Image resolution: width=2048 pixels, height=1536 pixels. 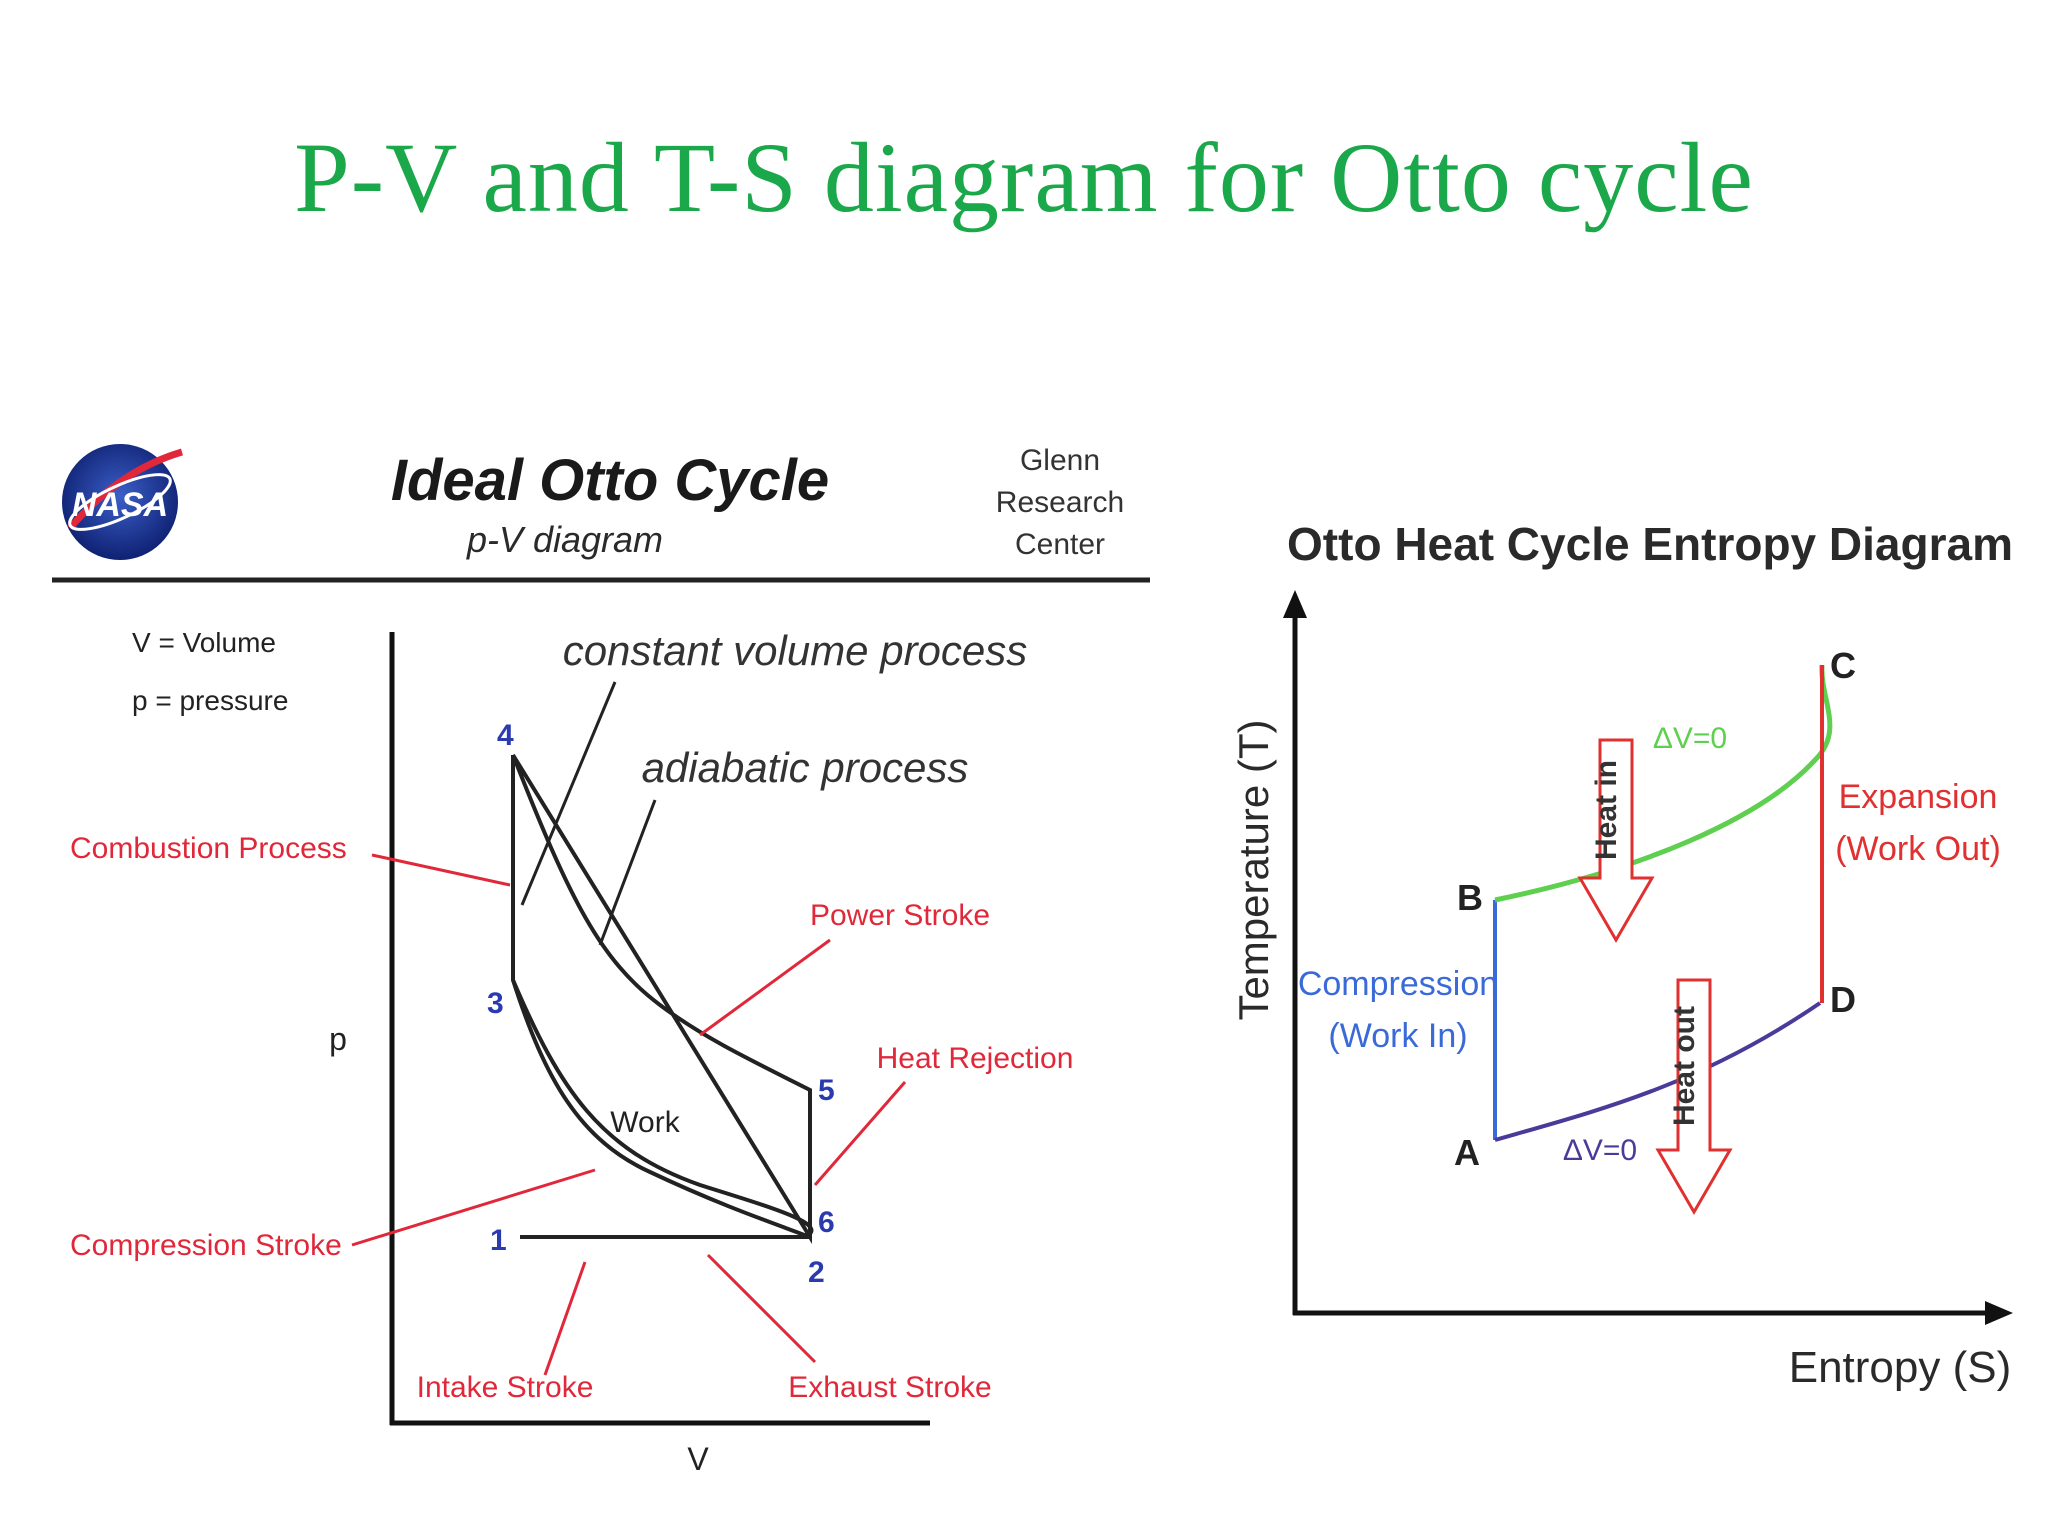 What do you see at coordinates (338, 1039) in the screenshot?
I see `pv-axis-y-label: p` at bounding box center [338, 1039].